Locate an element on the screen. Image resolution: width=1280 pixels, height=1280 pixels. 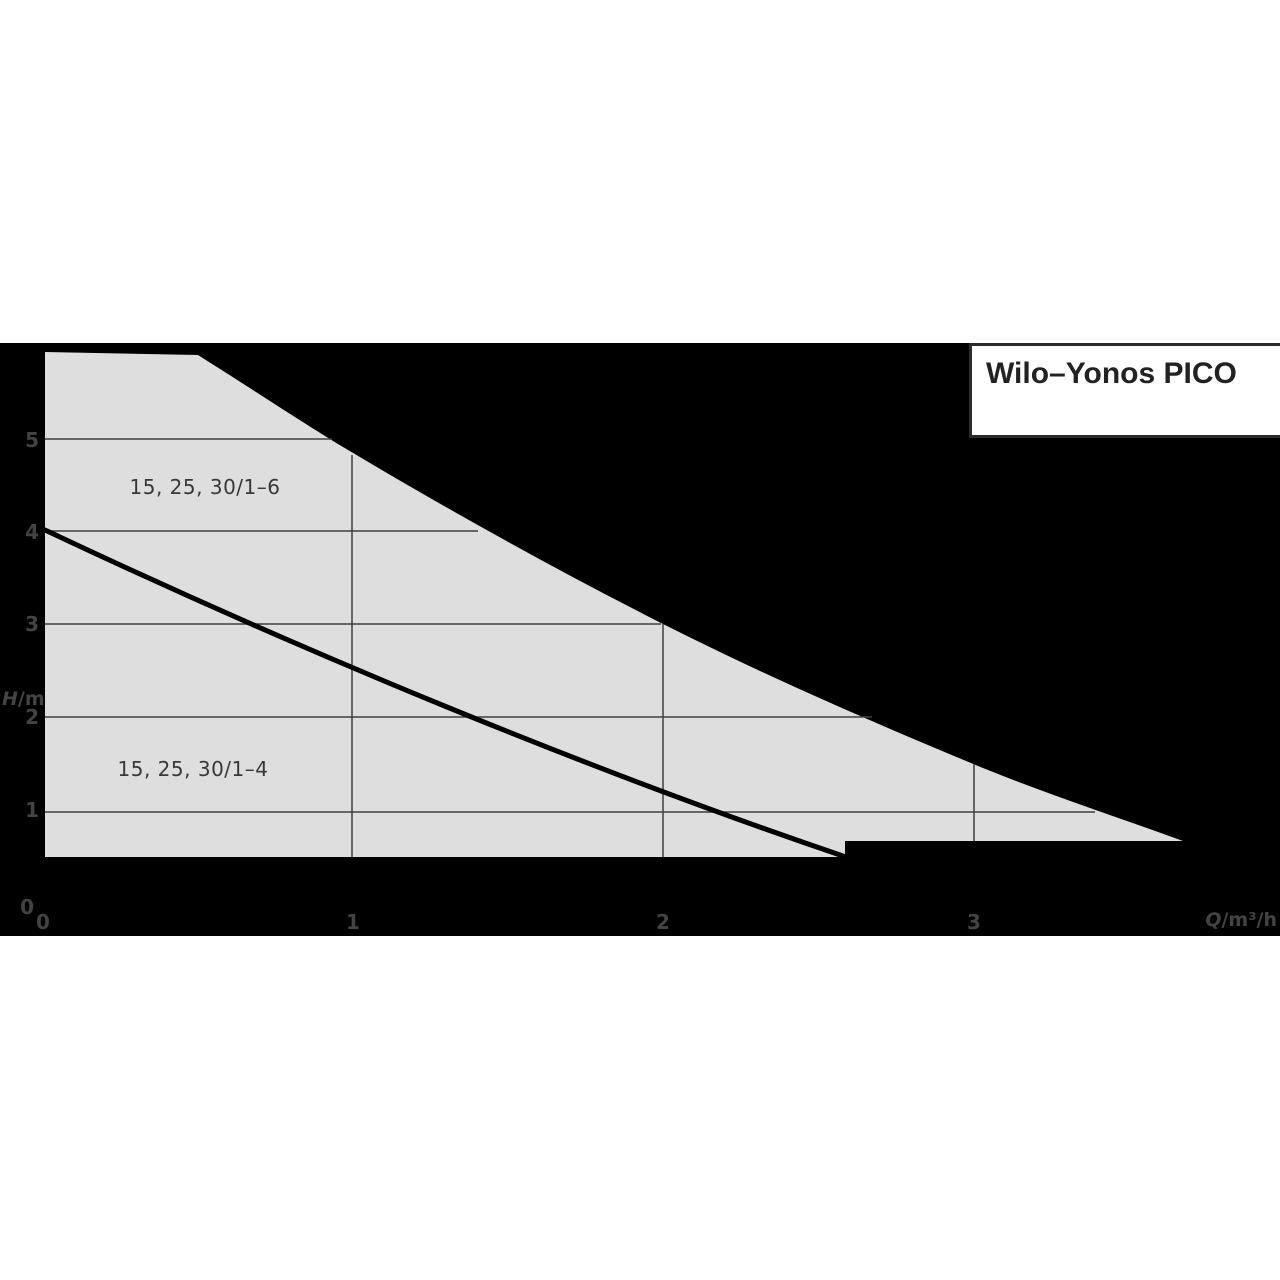
x-tick-1: 1 is located at coordinates (353, 922).